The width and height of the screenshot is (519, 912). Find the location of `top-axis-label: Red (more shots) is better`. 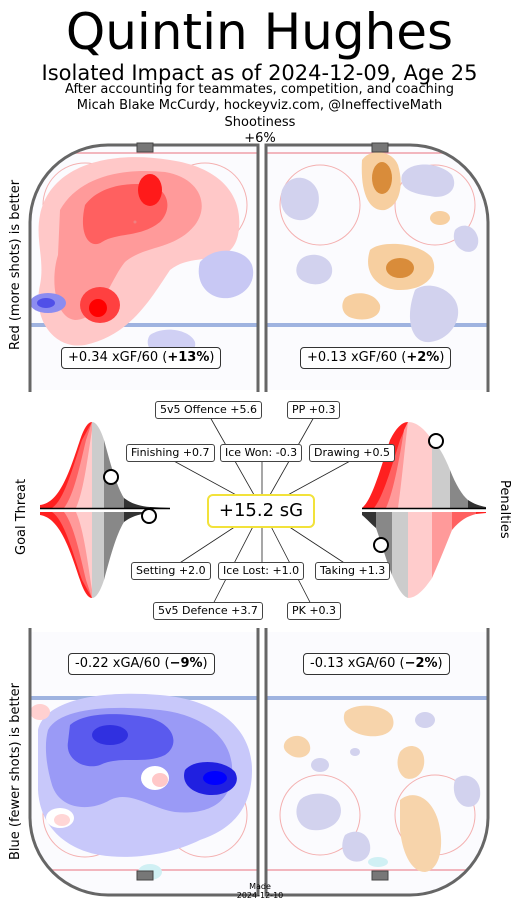

top-axis-label: Red (more shots) is better is located at coordinates (15, 264).